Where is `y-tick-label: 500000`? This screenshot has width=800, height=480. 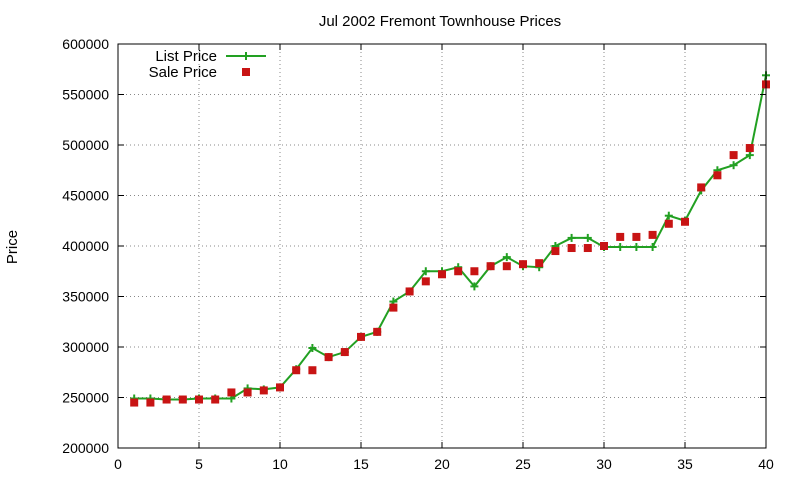 y-tick-label: 500000 is located at coordinates (85, 145).